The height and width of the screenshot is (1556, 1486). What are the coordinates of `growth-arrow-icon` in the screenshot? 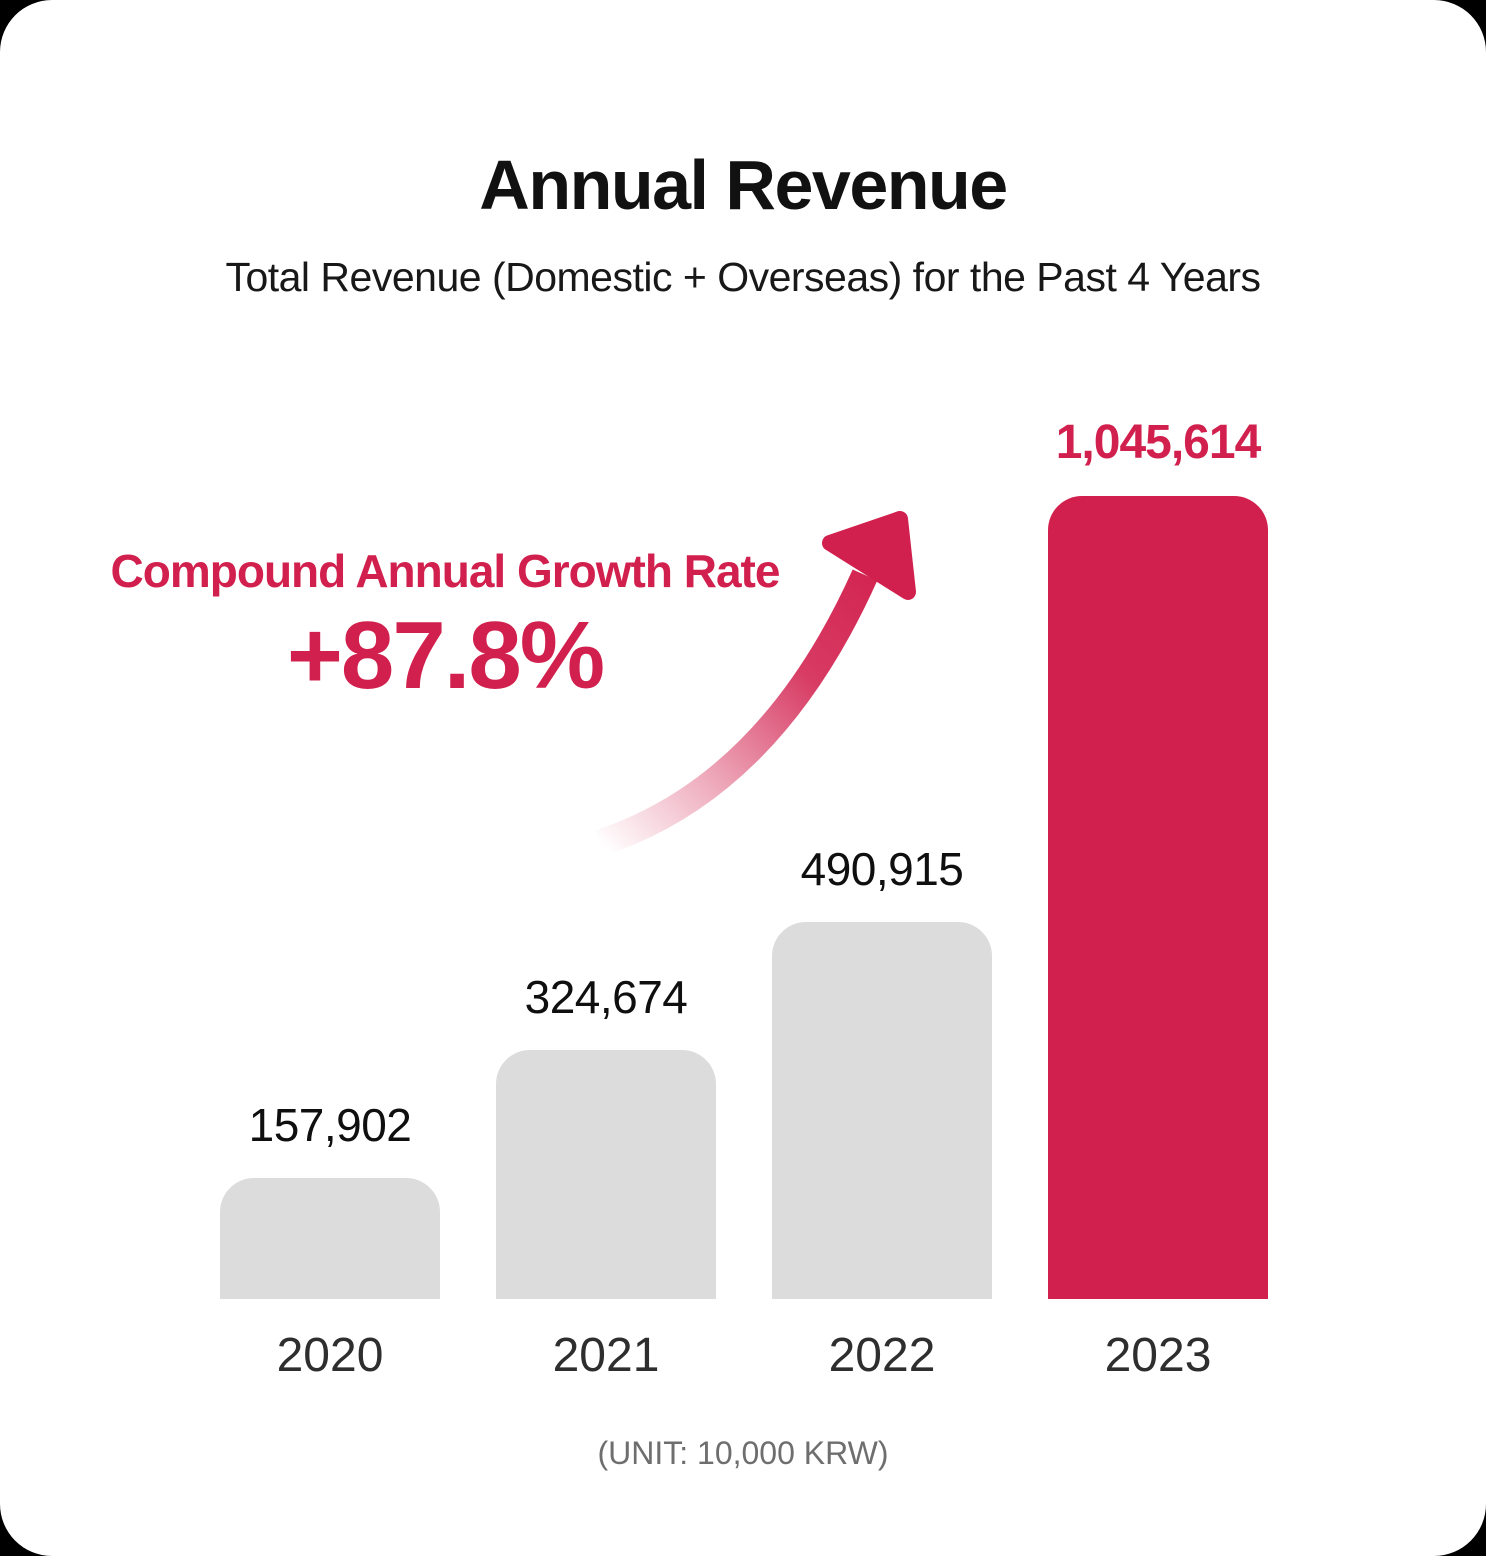 It's located at (745, 685).